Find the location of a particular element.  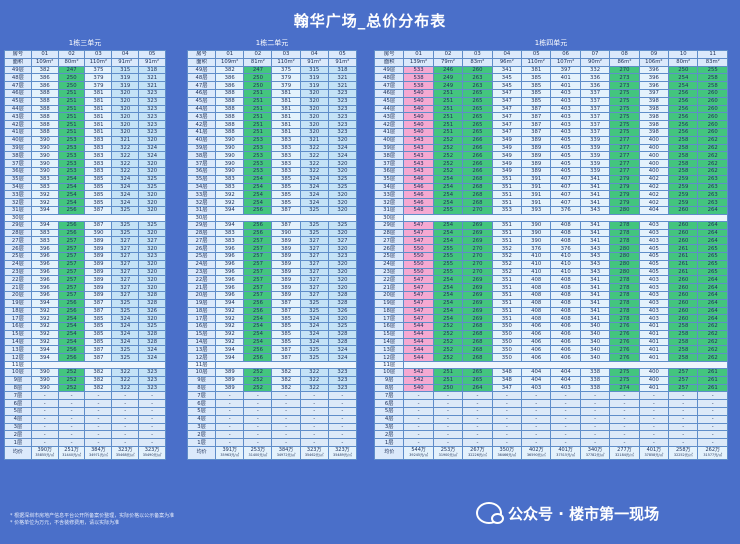

price-cell: 391 is located at coordinates (536, 195).